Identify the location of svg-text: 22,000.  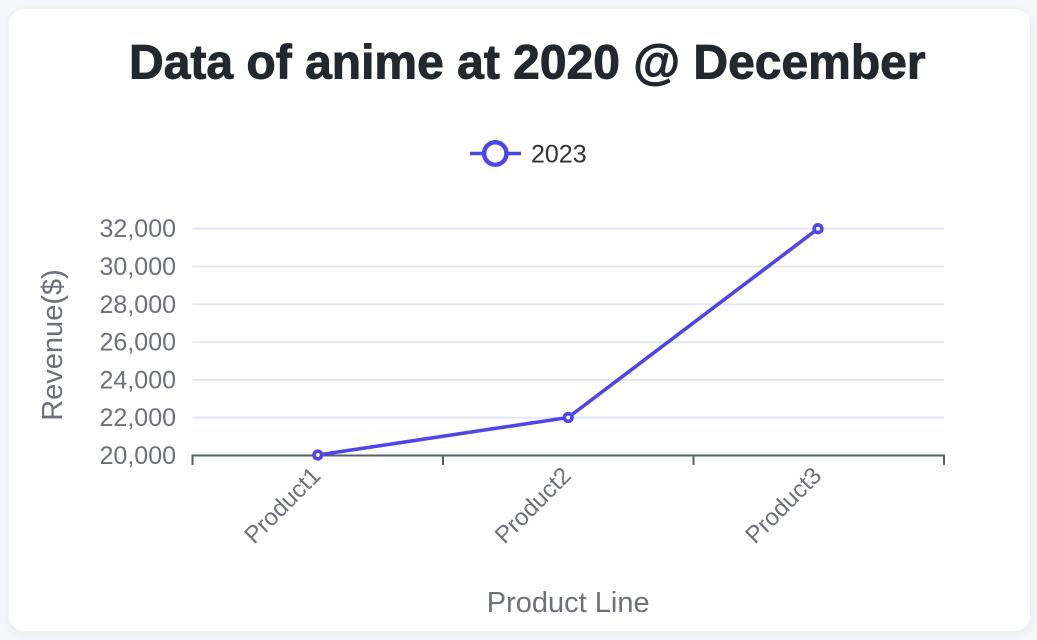
(138, 418).